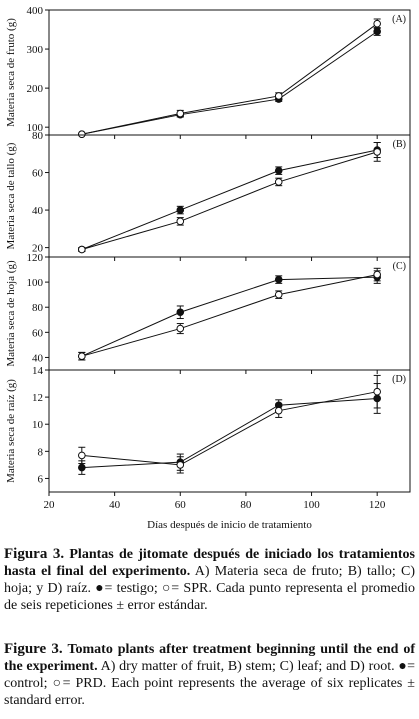 The width and height of the screenshot is (419, 719). I want to click on panel-label: (C), so click(399, 266).